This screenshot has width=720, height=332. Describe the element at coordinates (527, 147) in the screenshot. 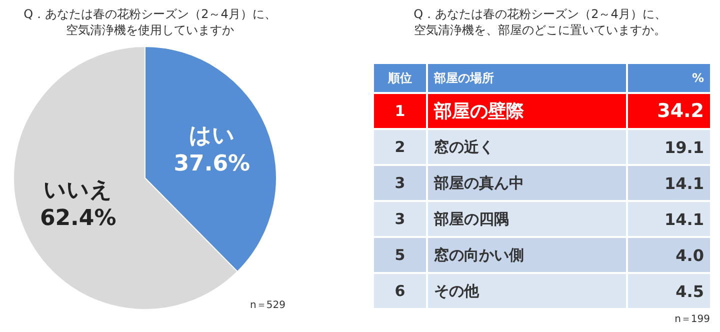

I see `category-label: 窓の近く` at that location.